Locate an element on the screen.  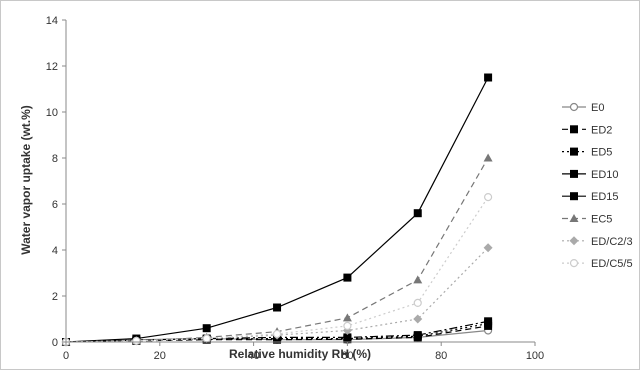
legend-item-ed5: ED5 is located at coordinates (587, 153).